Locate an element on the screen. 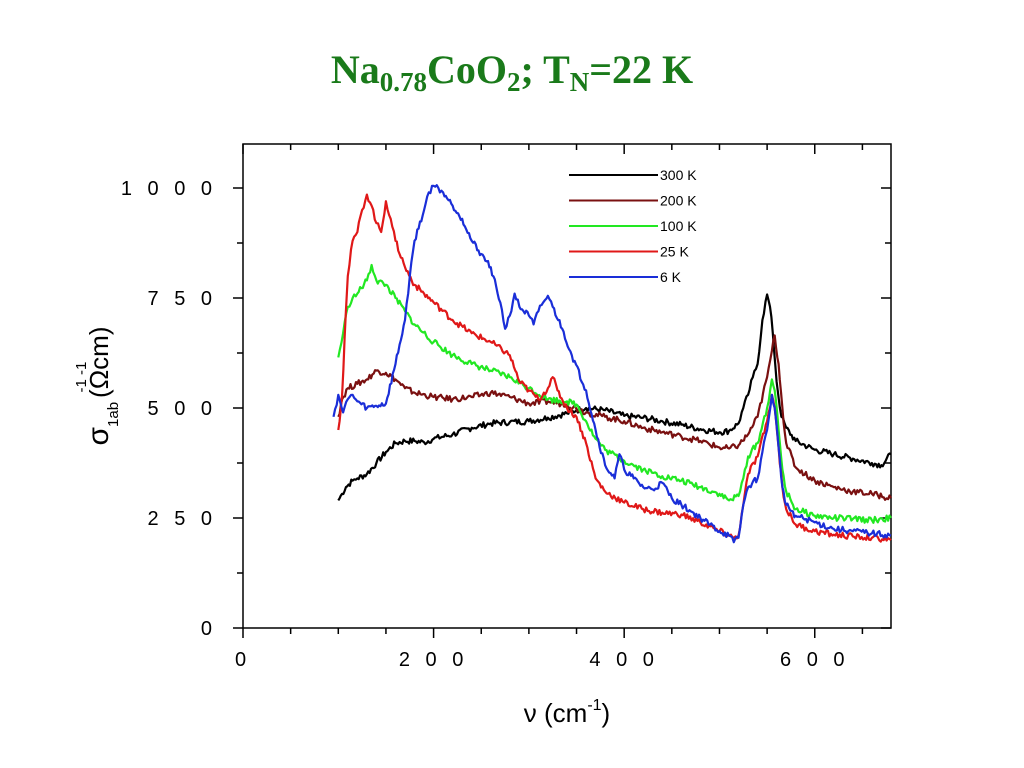 The image size is (1024, 768). svg-text: σ1ab(Ωcm)-1 -1 is located at coordinates (97, 386).